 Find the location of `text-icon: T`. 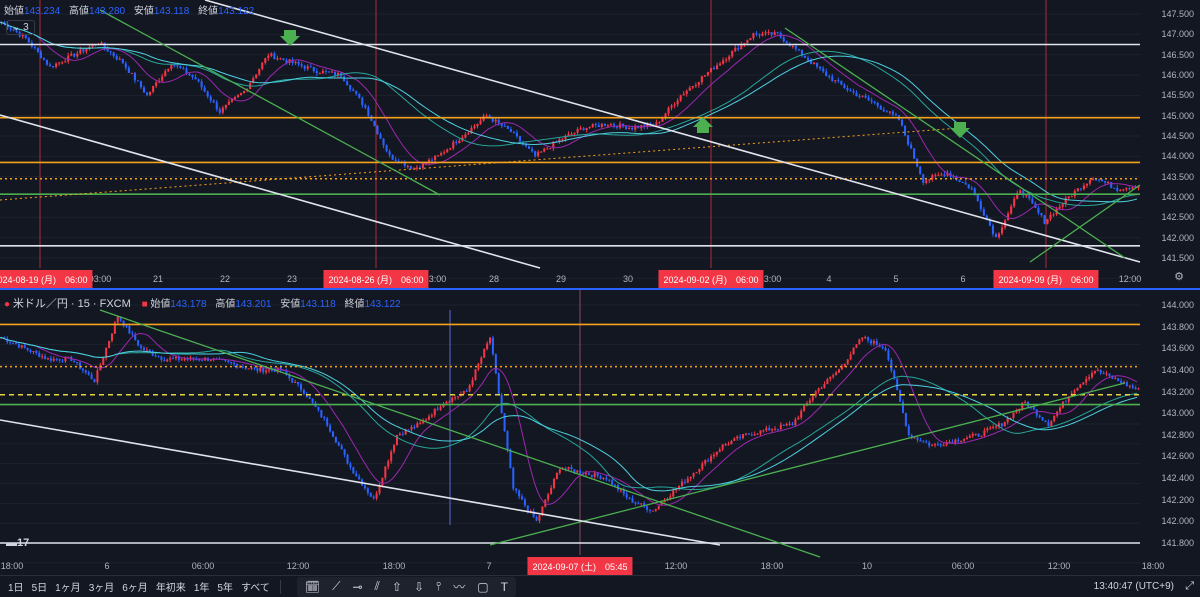

text-icon: T is located at coordinates (504, 586).